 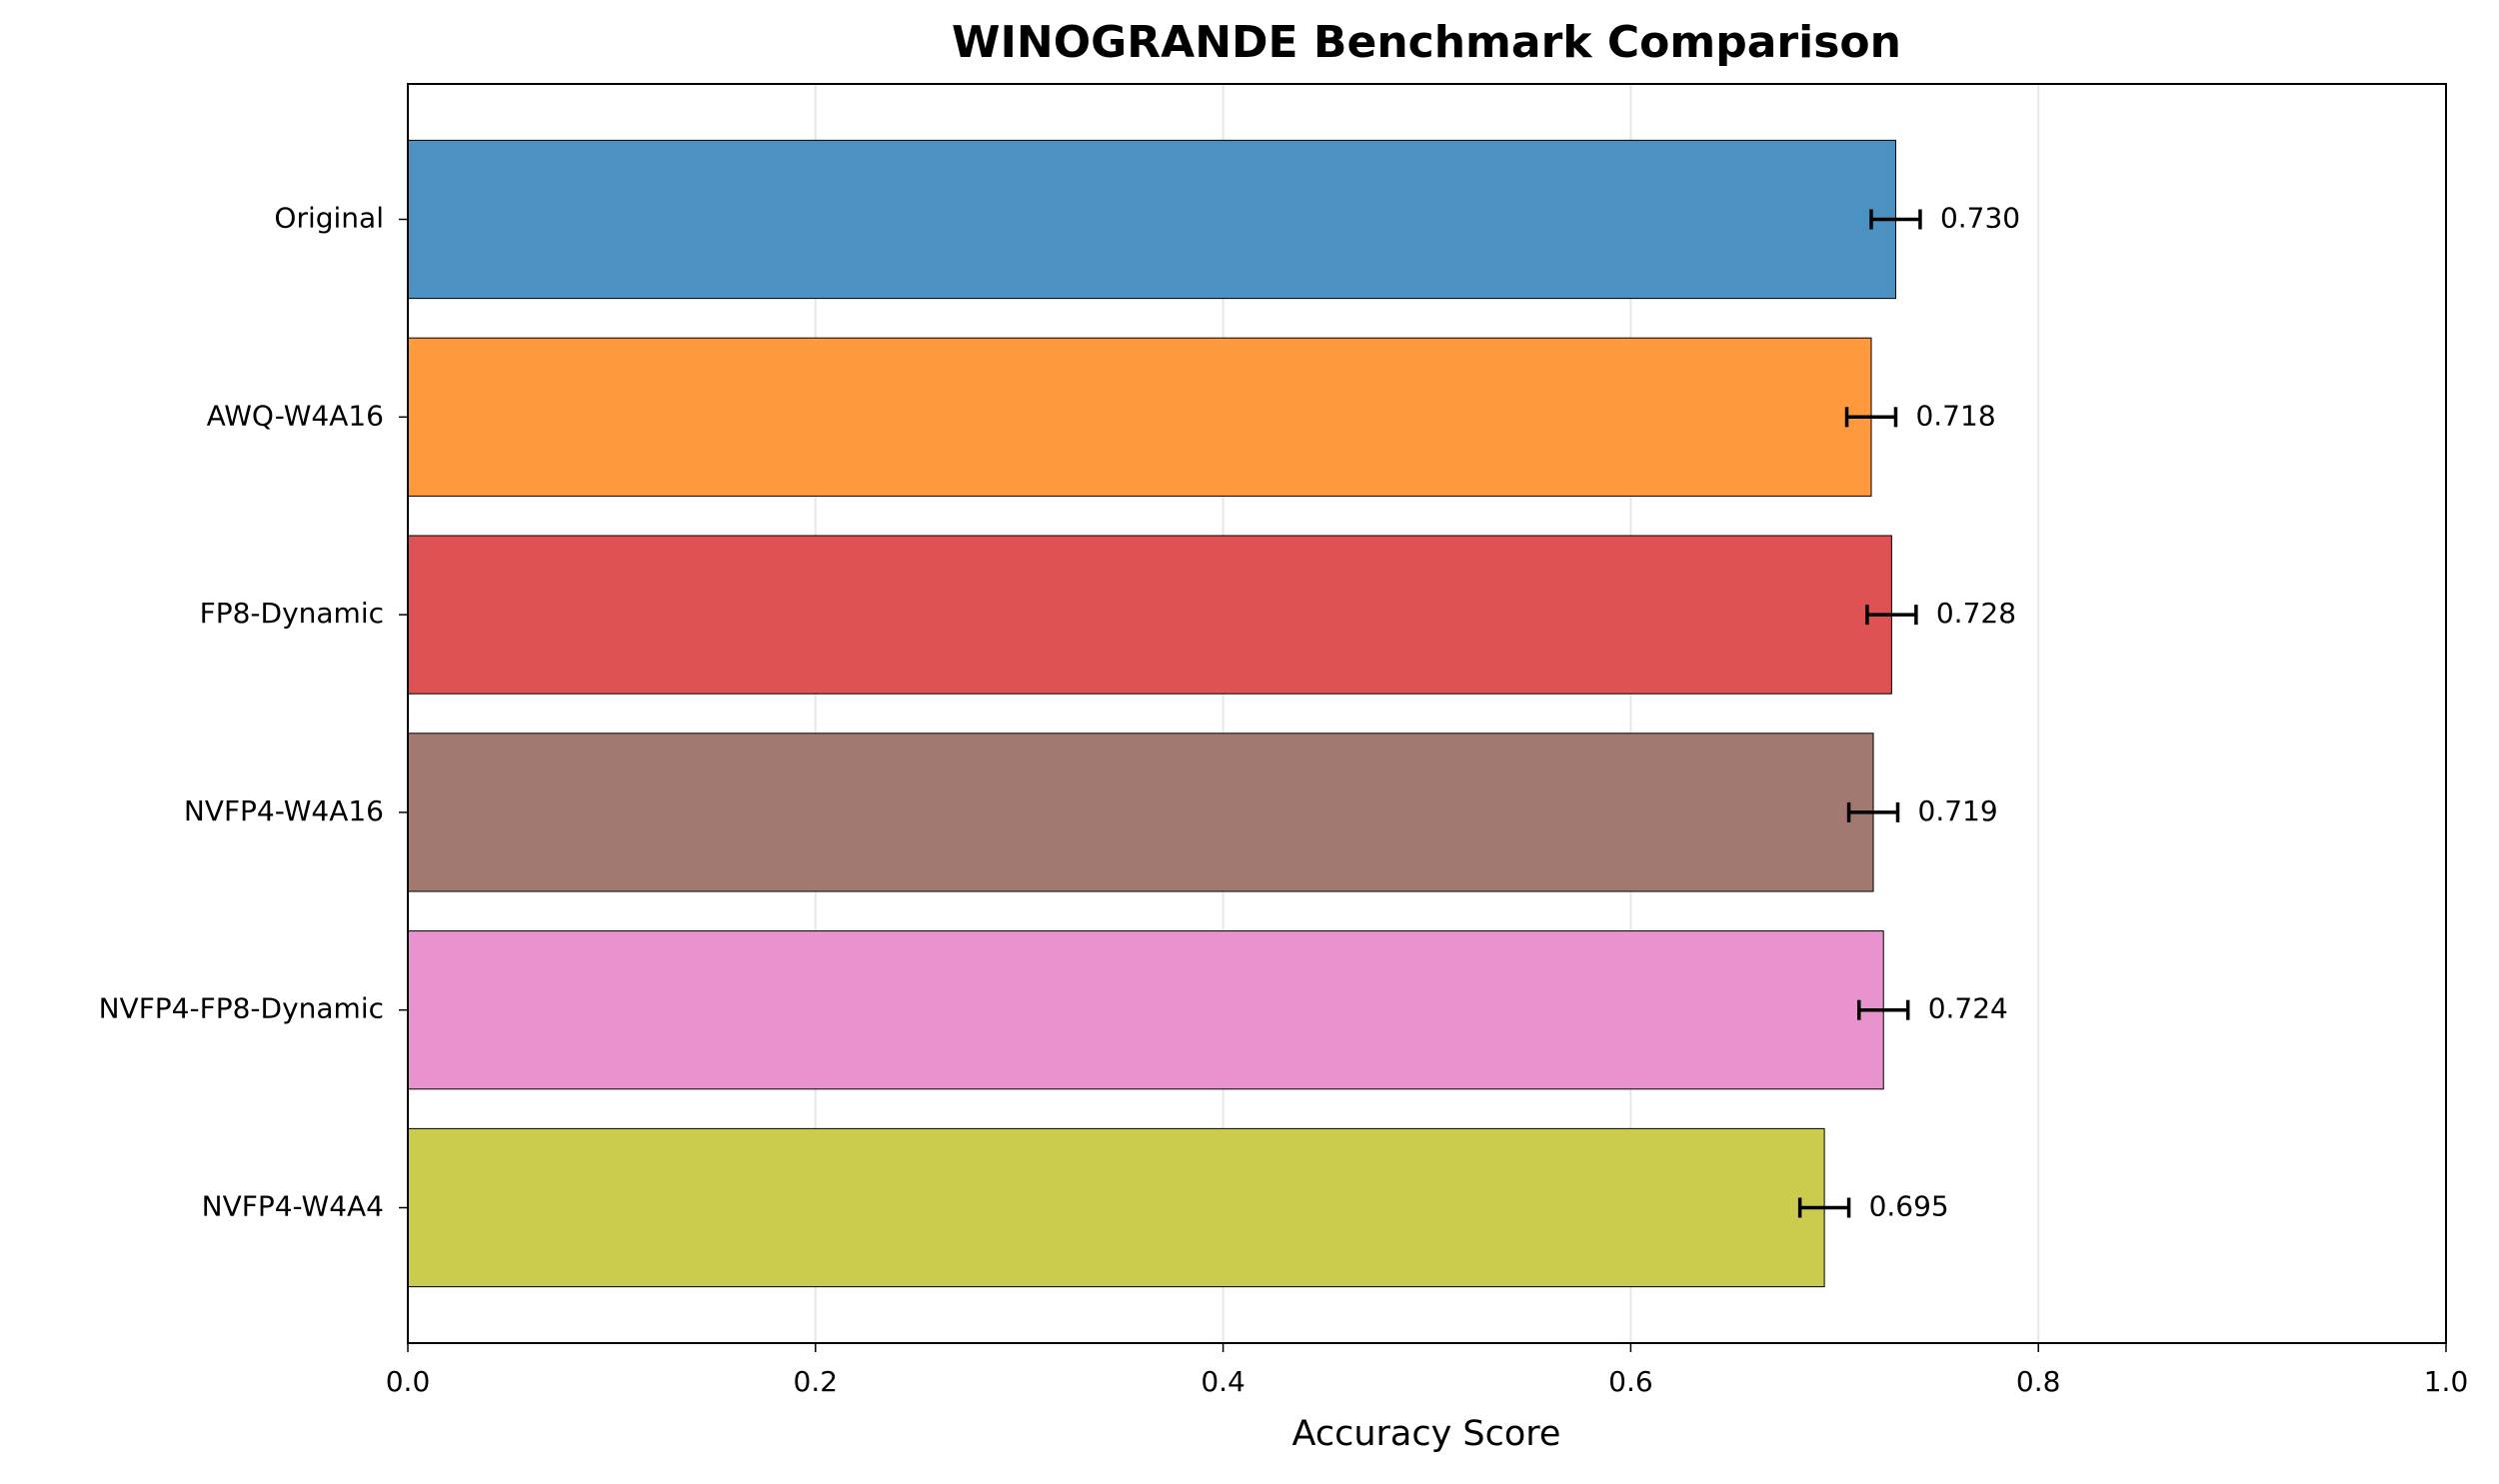 What do you see at coordinates (1955, 415) in the screenshot?
I see `value-label: 0.718` at bounding box center [1955, 415].